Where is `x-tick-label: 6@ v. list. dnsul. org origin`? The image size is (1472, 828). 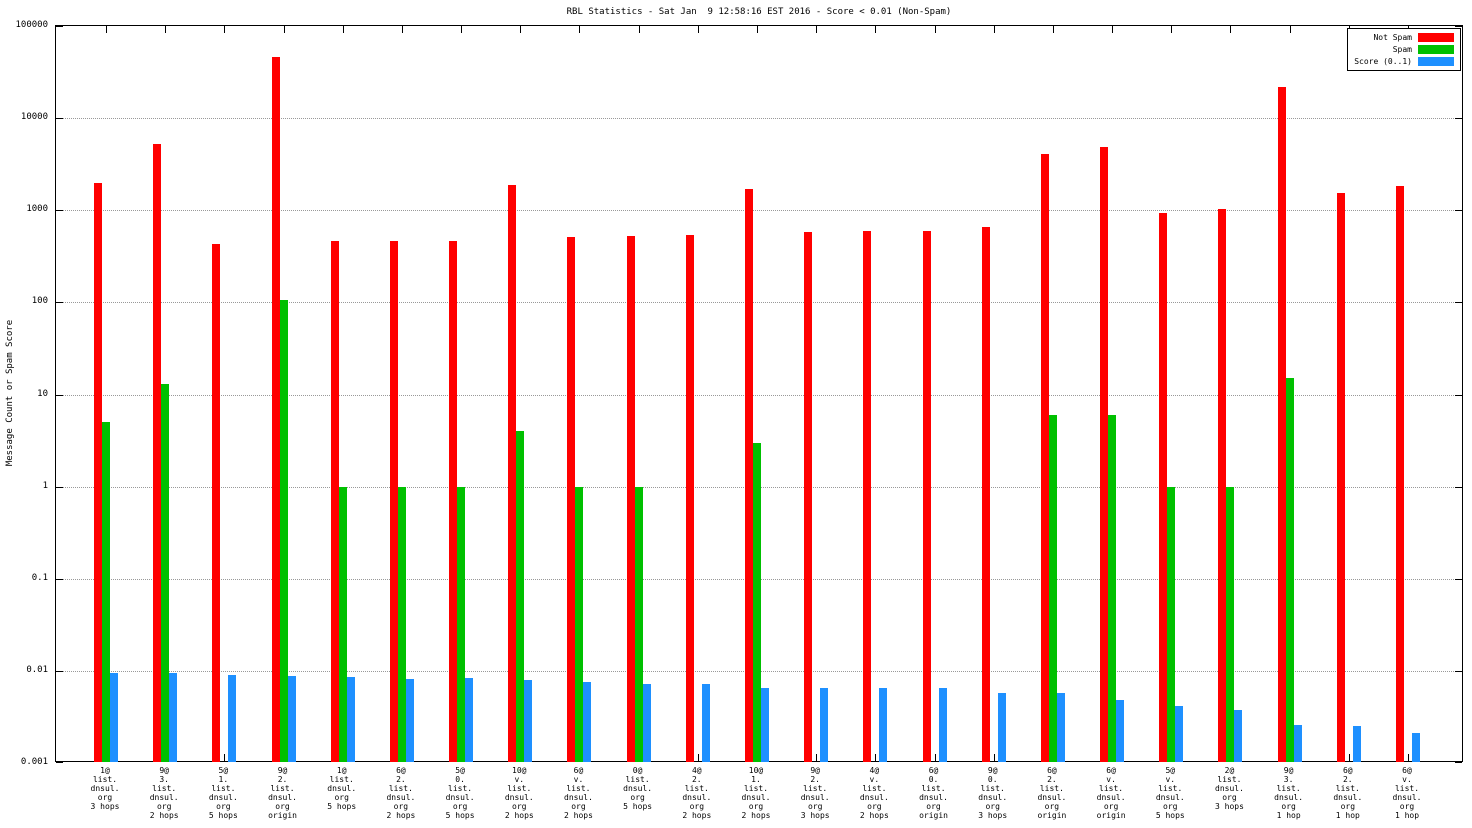 x-tick-label: 6@ v. list. dnsul. org origin is located at coordinates (1111, 793).